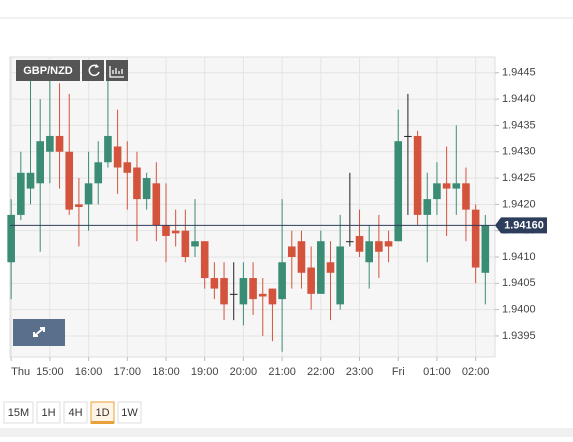  Describe the element at coordinates (244, 372) in the screenshot. I see `x-tick-label: 20:00` at that location.